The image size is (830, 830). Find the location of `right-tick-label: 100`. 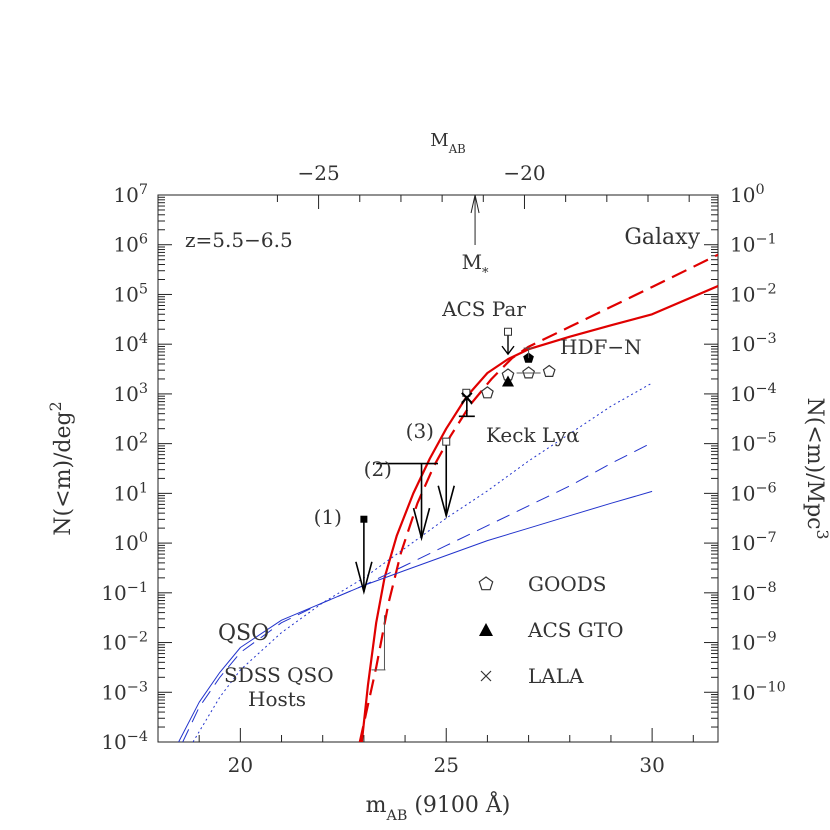

right-tick-label: 100 is located at coordinates (747, 194).